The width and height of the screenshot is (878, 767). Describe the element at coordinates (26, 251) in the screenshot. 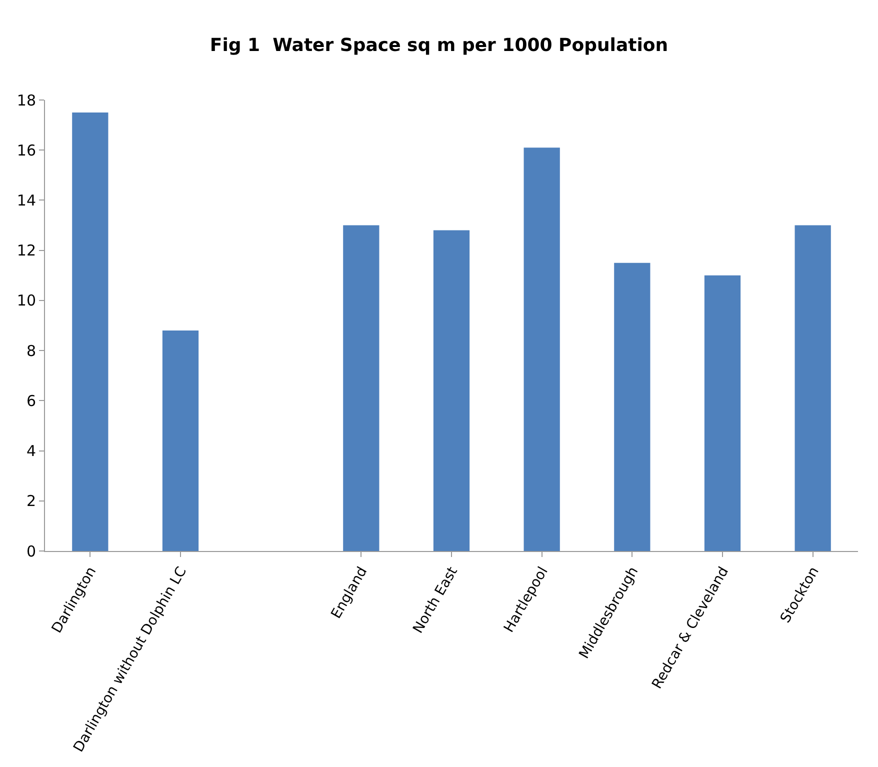

I see `y-tick-label: 12` at that location.